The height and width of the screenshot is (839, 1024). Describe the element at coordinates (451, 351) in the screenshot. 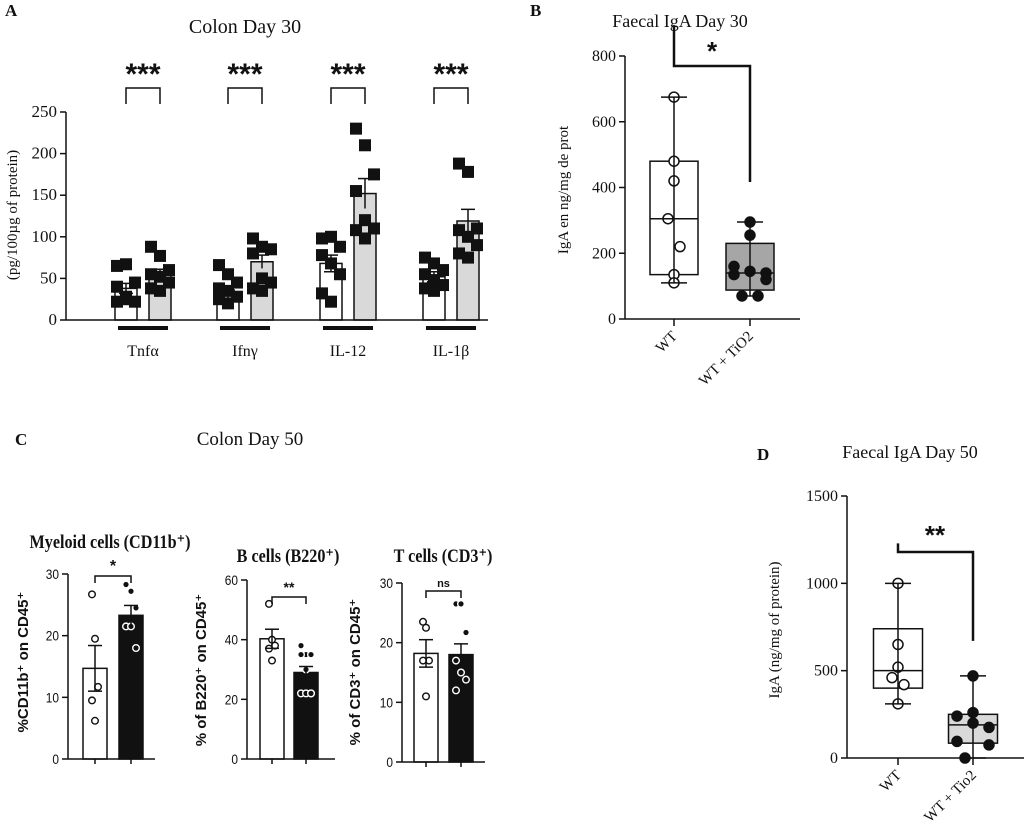

I see `x-tick-label: IL-1β` at that location.